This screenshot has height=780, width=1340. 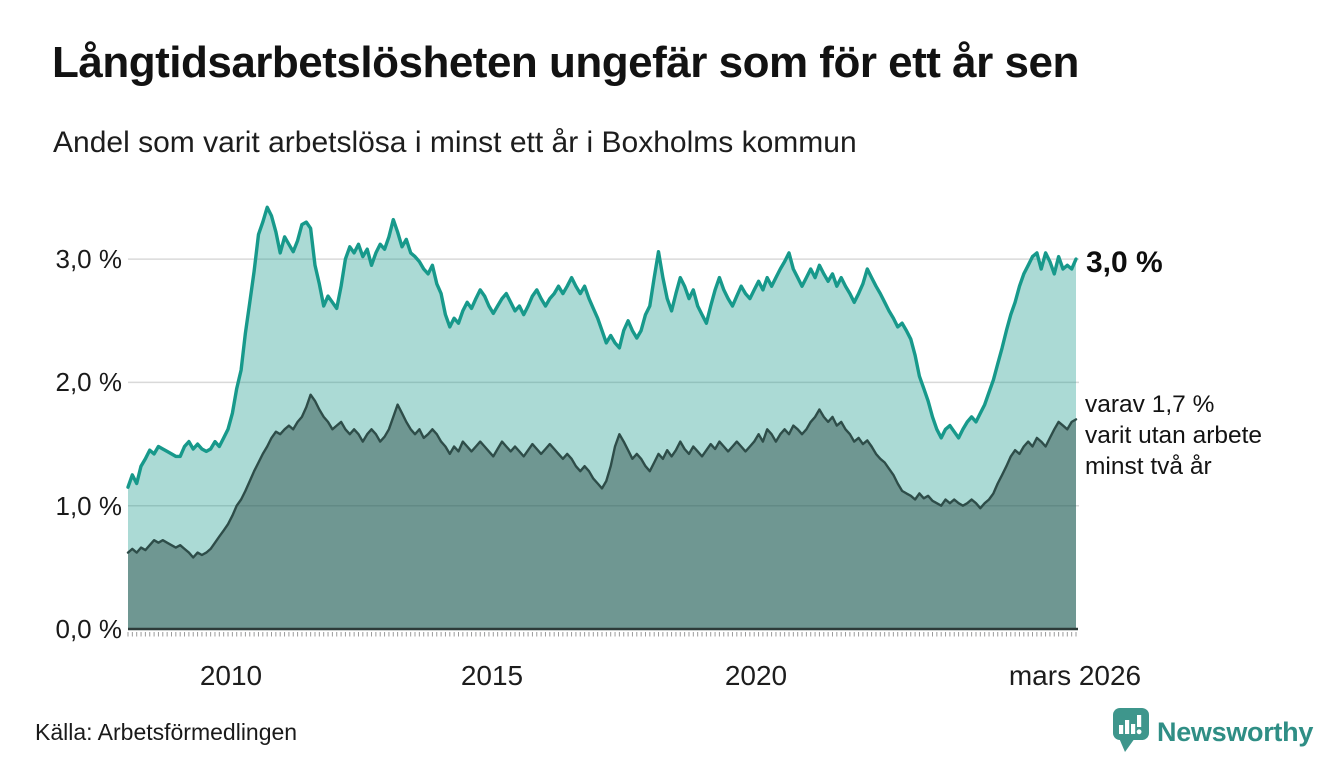 What do you see at coordinates (166, 732) in the screenshot?
I see `source-credit: Källa: Arbetsförmedlingen` at bounding box center [166, 732].